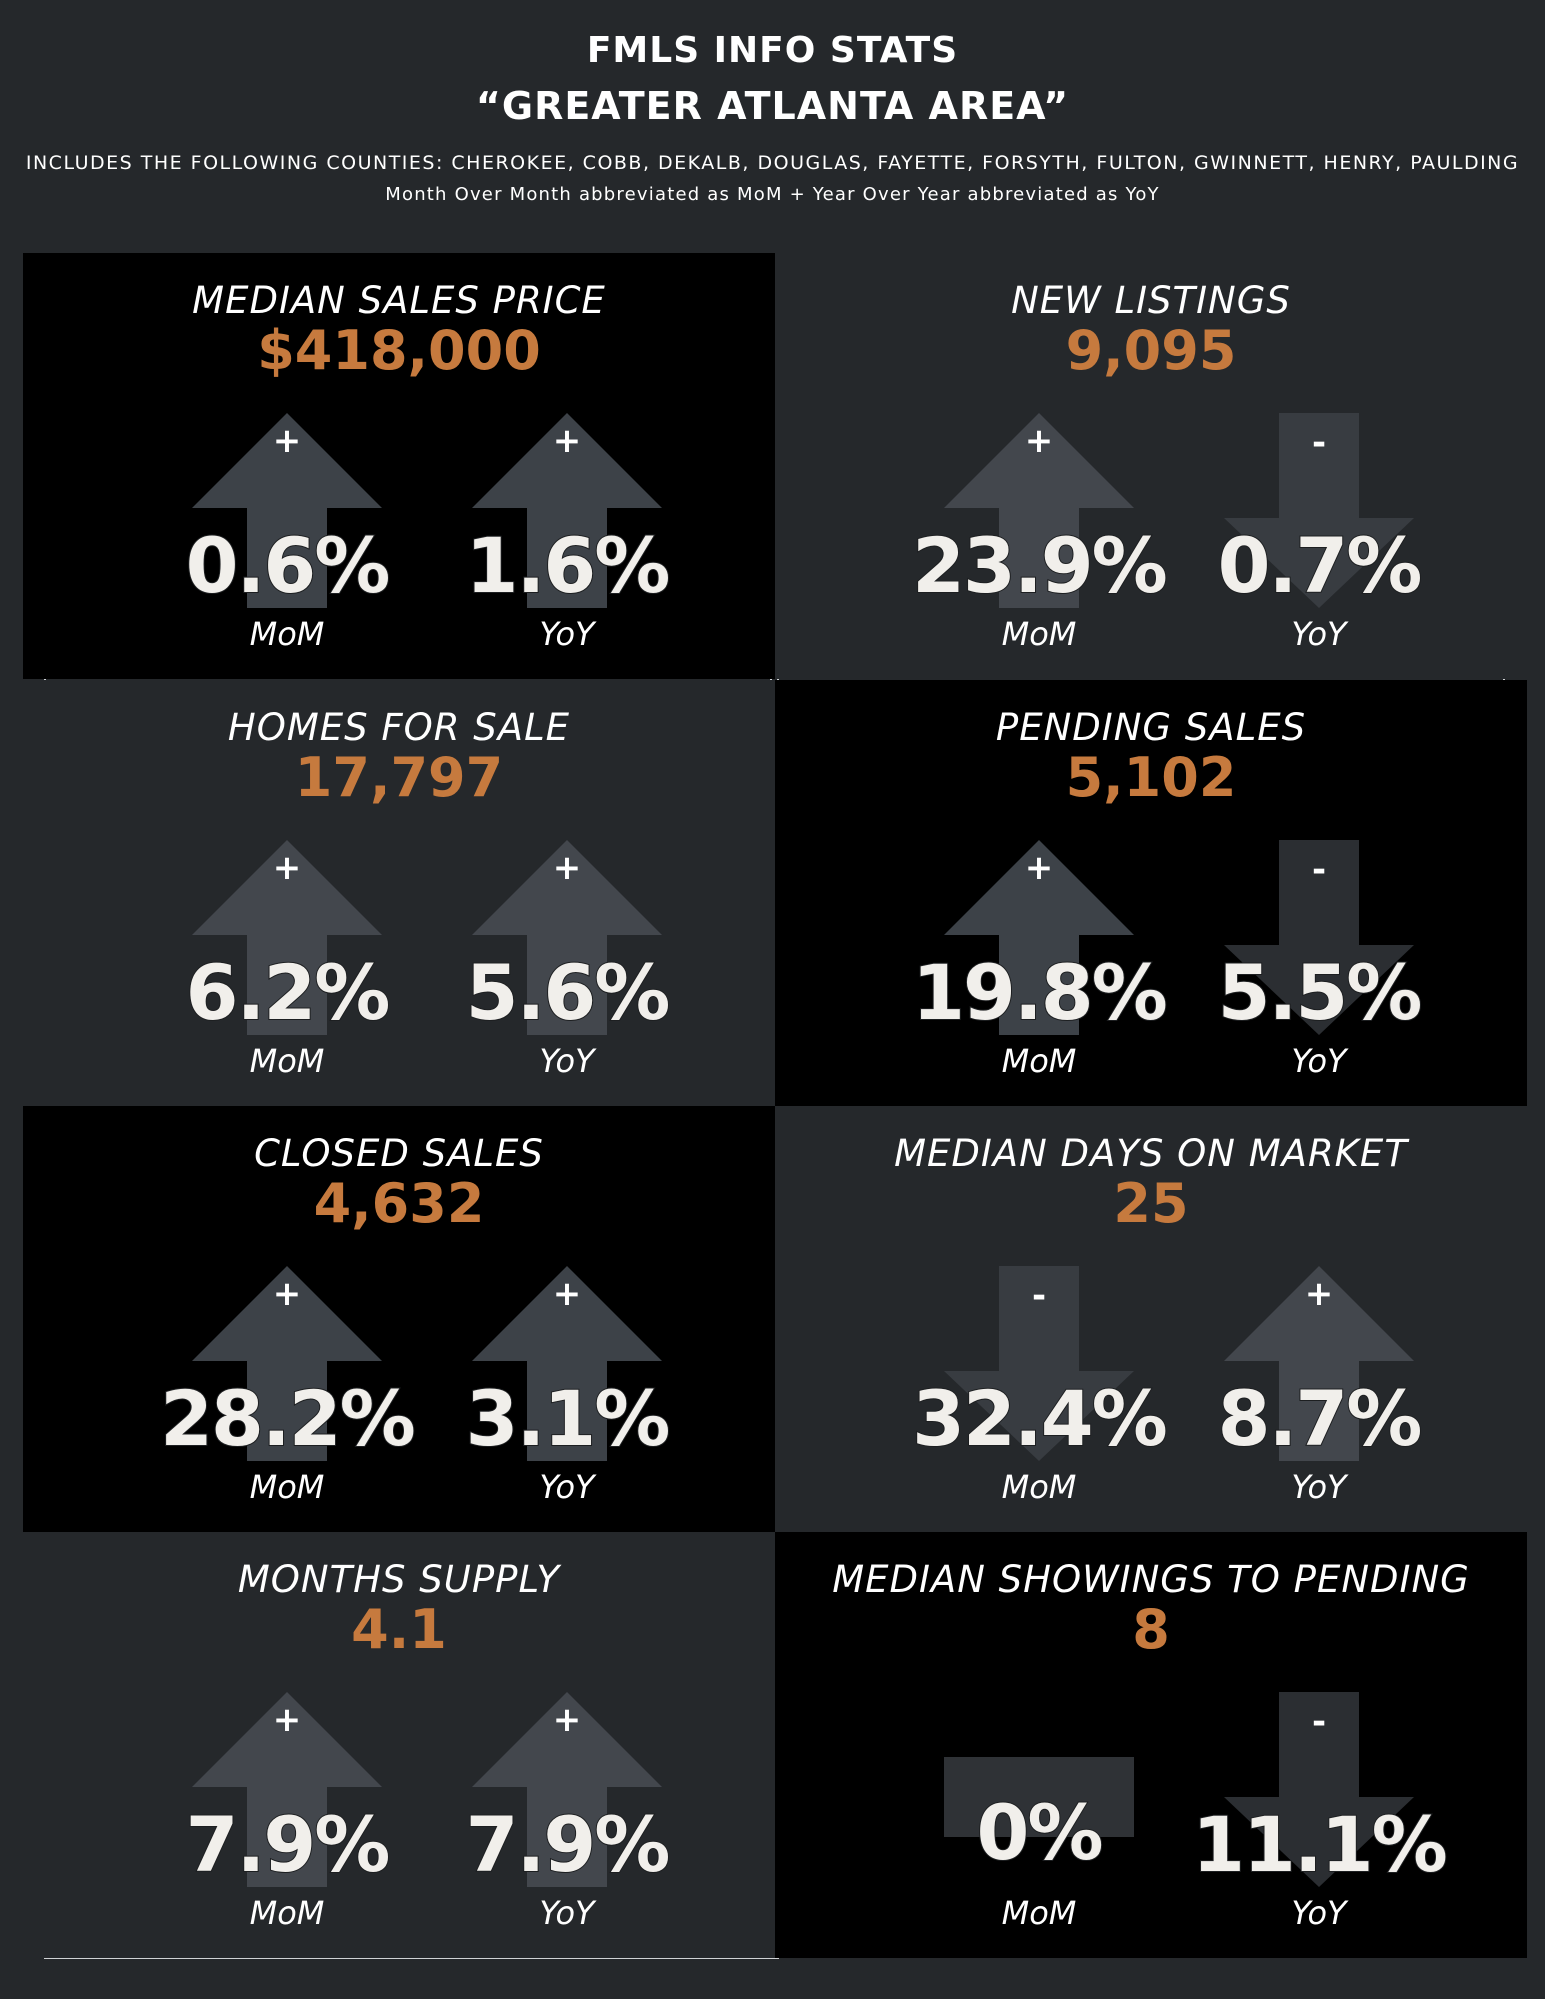  I want to click on mom-stat: +0.6% MoM, so click(287, 538).